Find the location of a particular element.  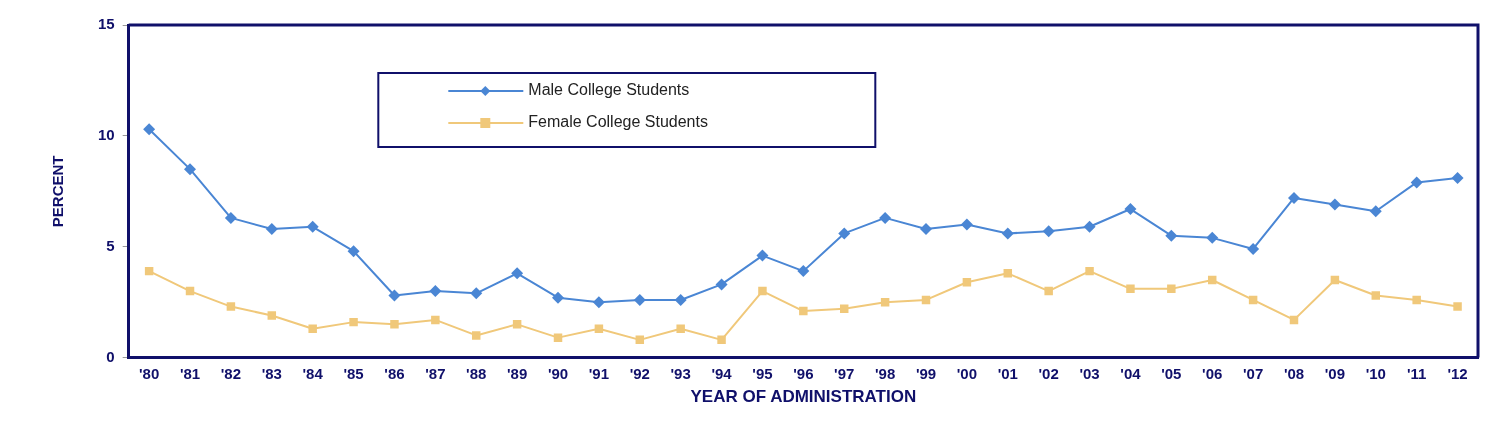

x-tick-label: '94 is located at coordinates (722, 373).